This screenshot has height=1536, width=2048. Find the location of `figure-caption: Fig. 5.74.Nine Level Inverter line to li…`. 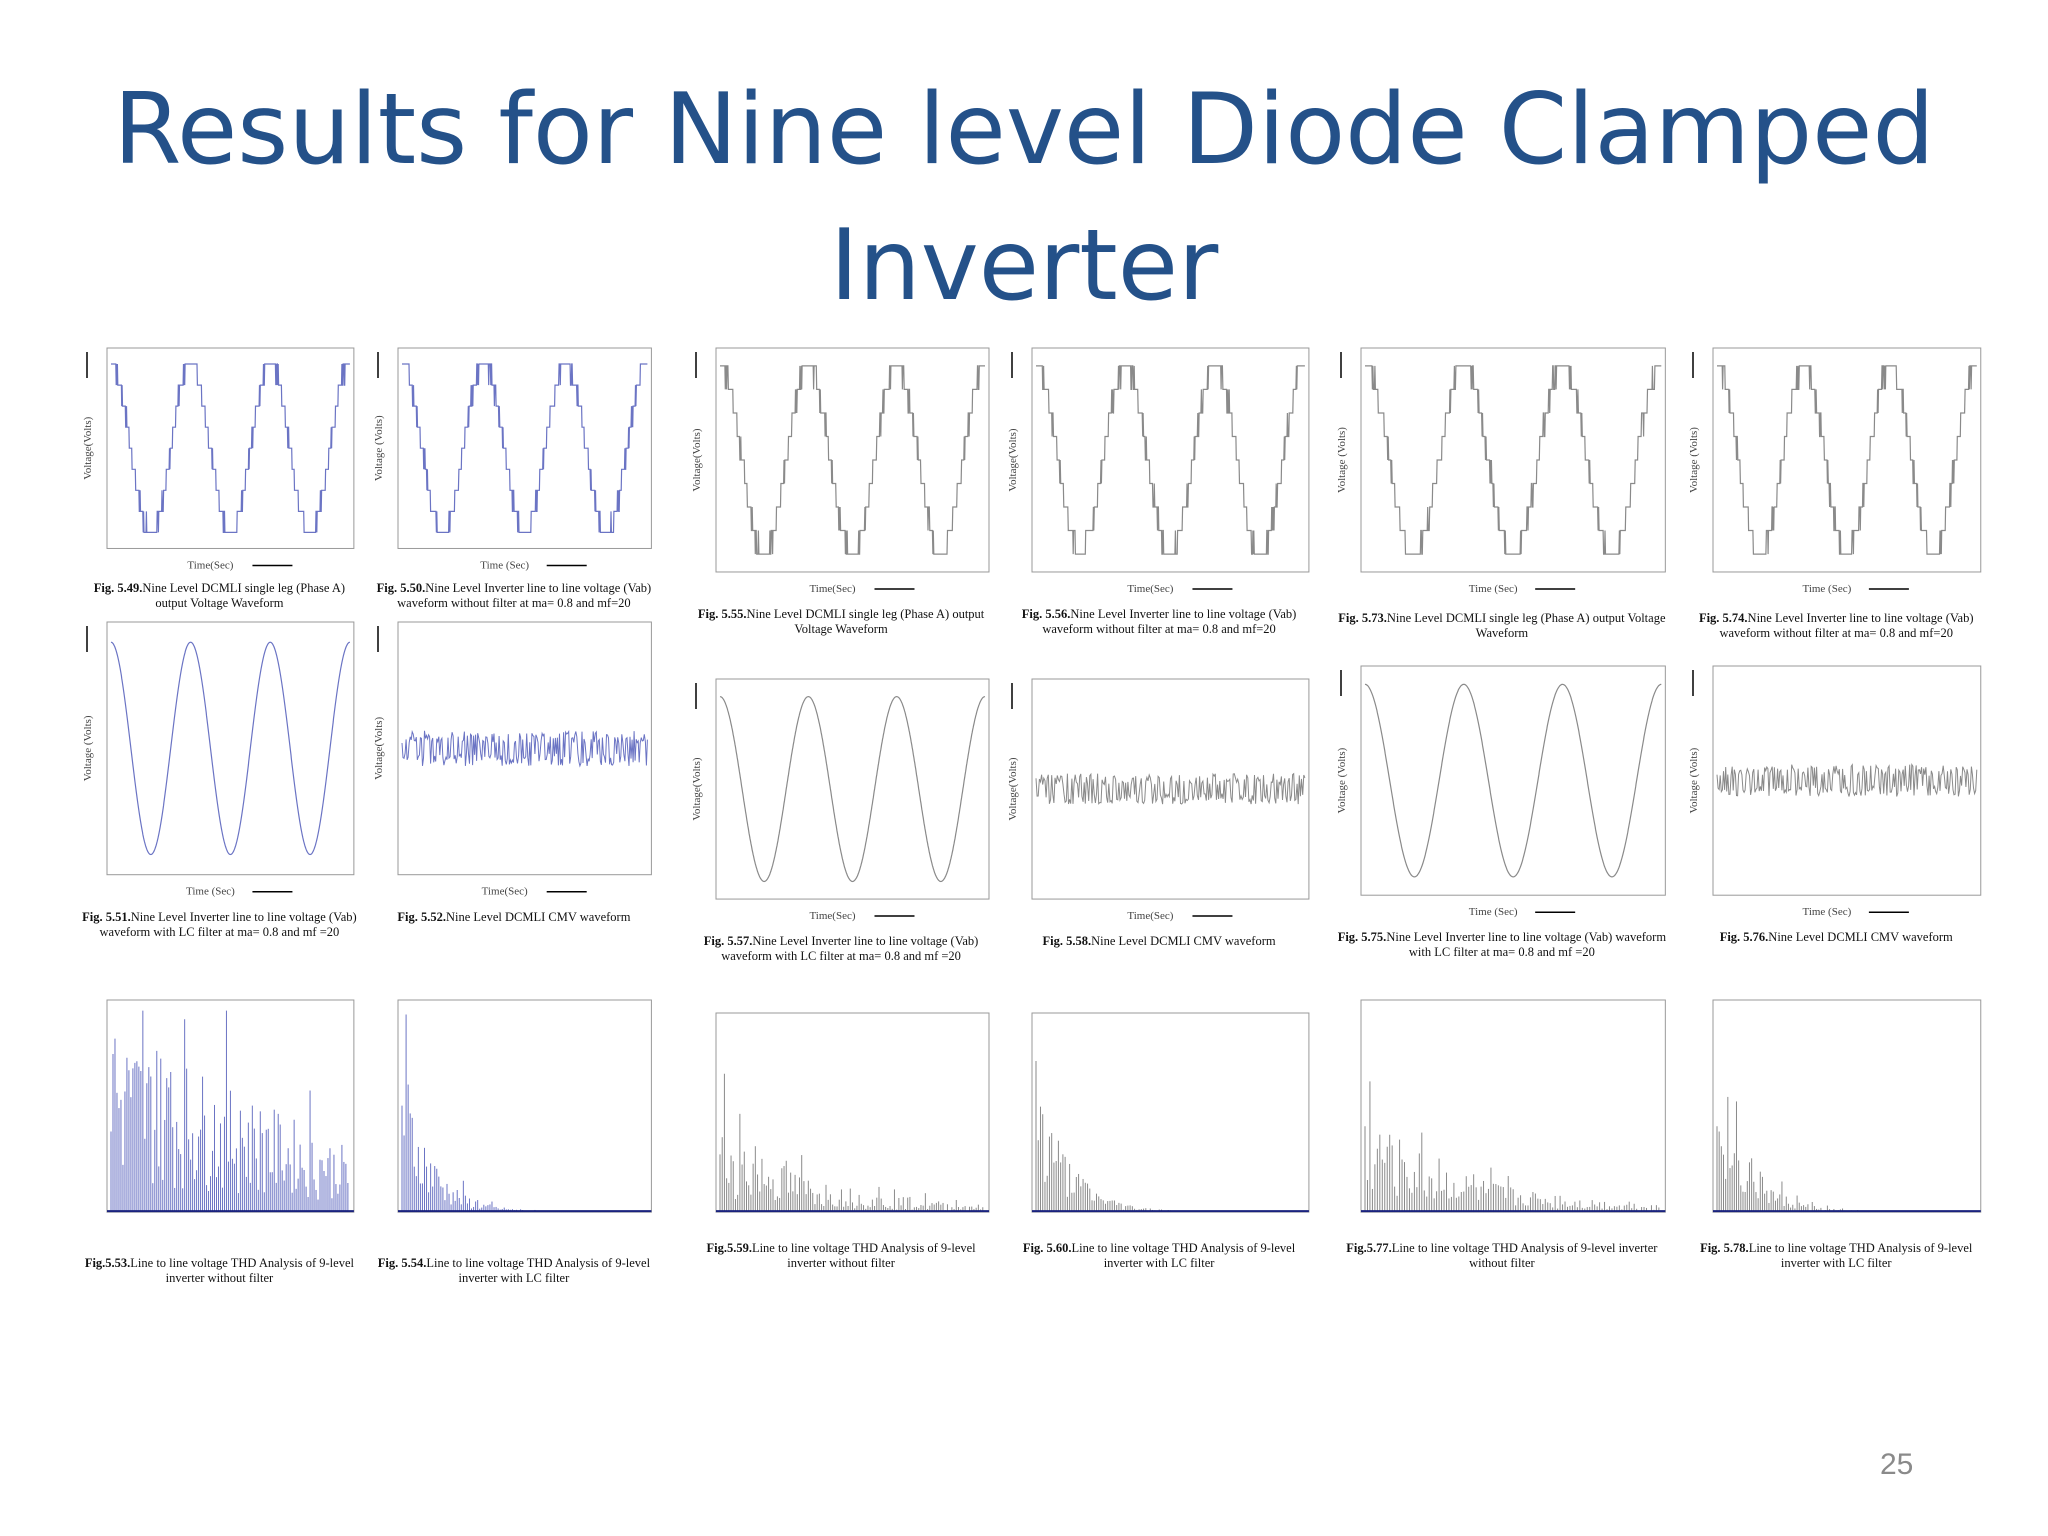

figure-caption: Fig. 5.74.Nine Level Inverter line to li… is located at coordinates (1836, 626).